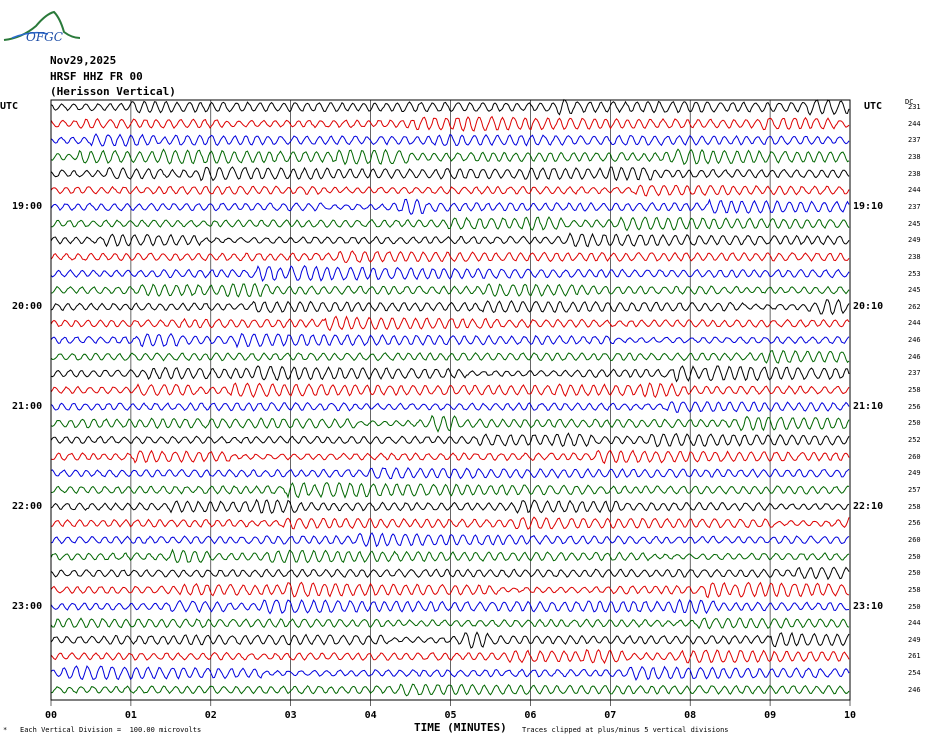 This screenshot has width=930, height=744. I want to click on right-hour-label: 19:10, so click(868, 206).